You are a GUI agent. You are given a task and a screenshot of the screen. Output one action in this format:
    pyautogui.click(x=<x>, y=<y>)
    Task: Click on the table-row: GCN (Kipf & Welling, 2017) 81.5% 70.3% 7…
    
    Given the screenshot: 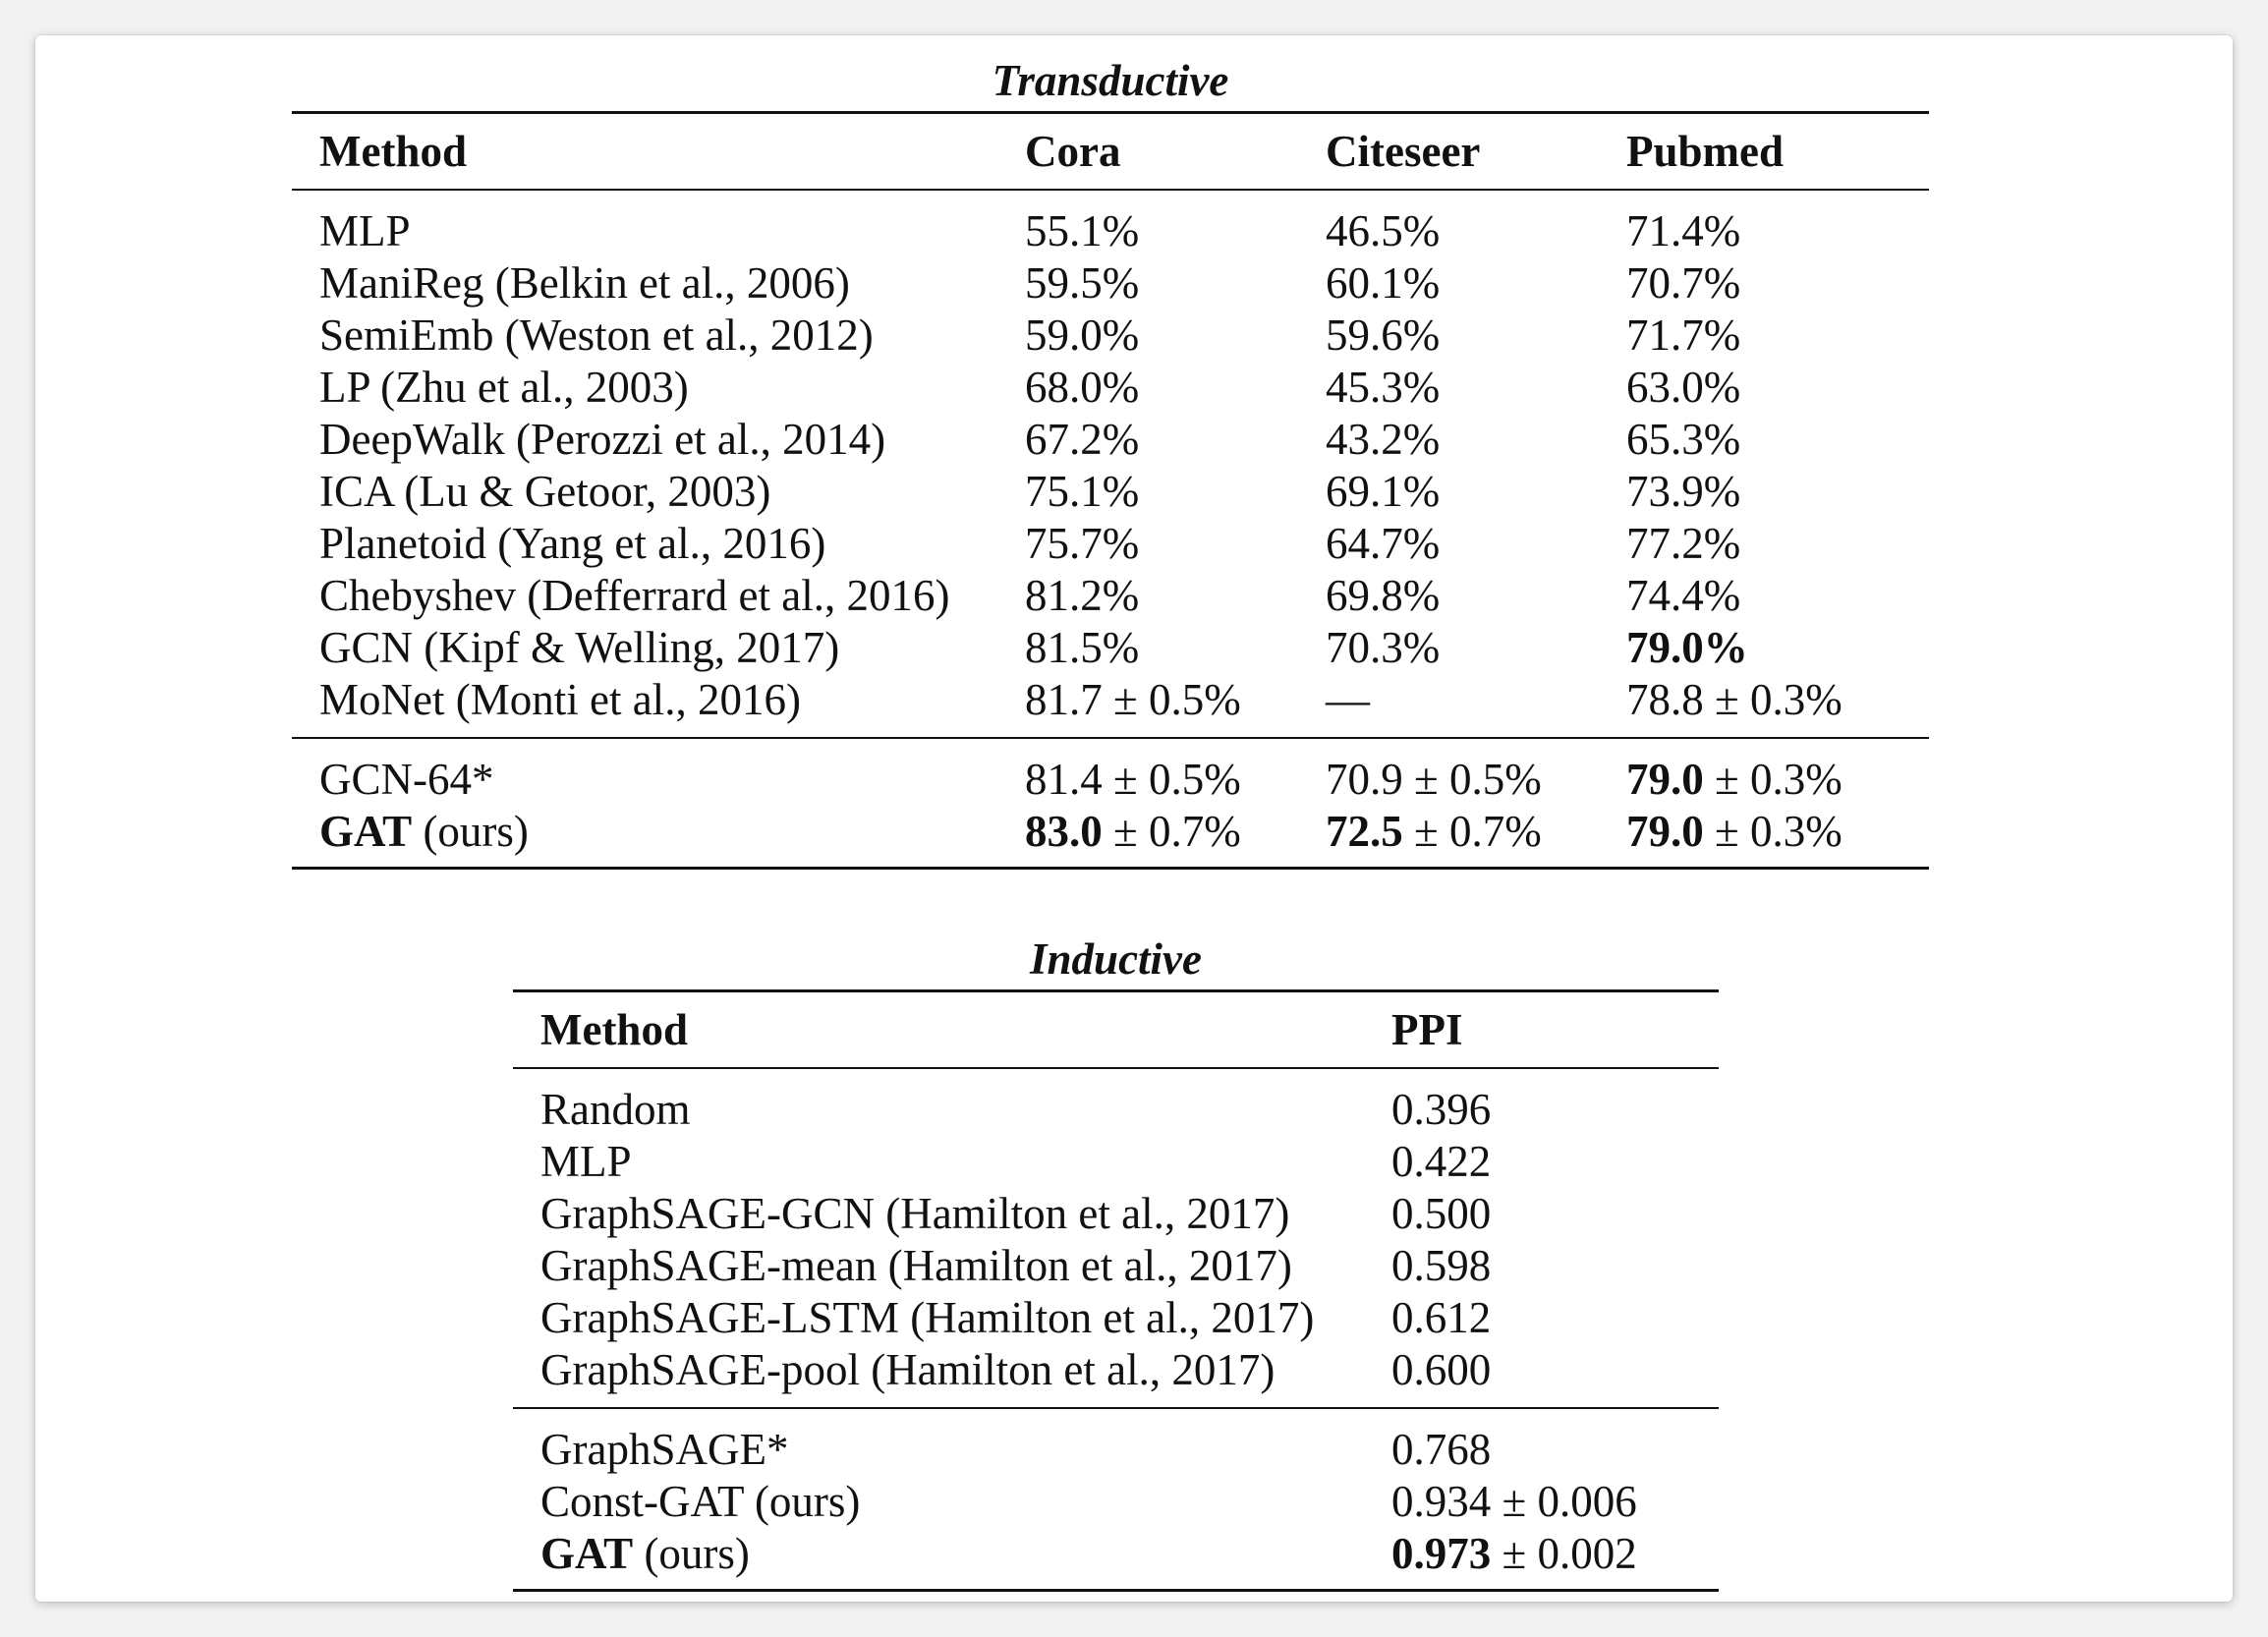 What is the action you would take?
    pyautogui.click(x=1110, y=647)
    